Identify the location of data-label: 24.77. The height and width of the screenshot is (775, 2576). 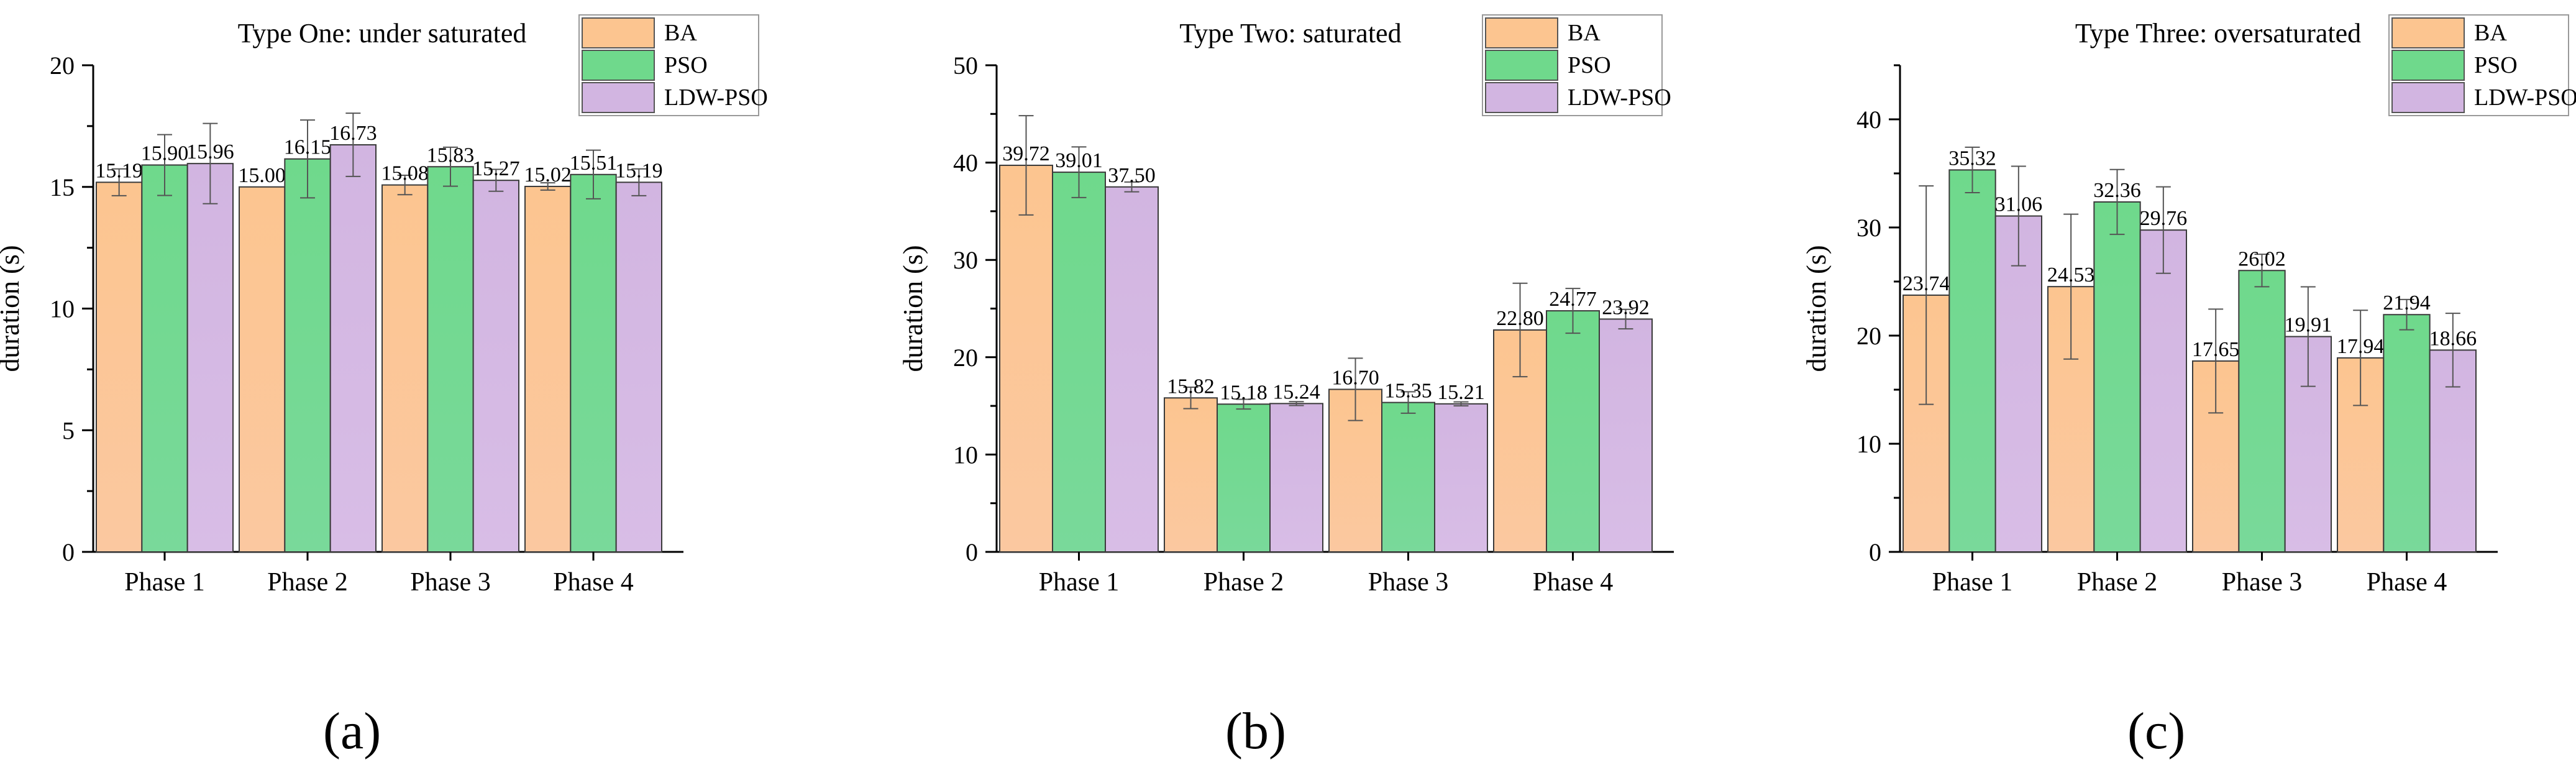
(1573, 299).